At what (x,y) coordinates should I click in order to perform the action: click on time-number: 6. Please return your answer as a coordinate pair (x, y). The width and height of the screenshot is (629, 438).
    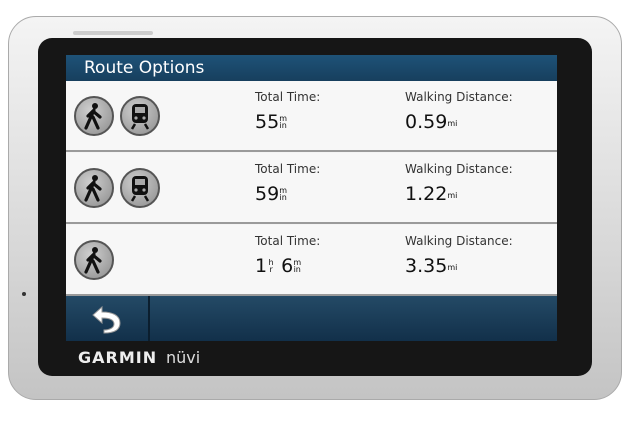
    Looking at the image, I should click on (284, 266).